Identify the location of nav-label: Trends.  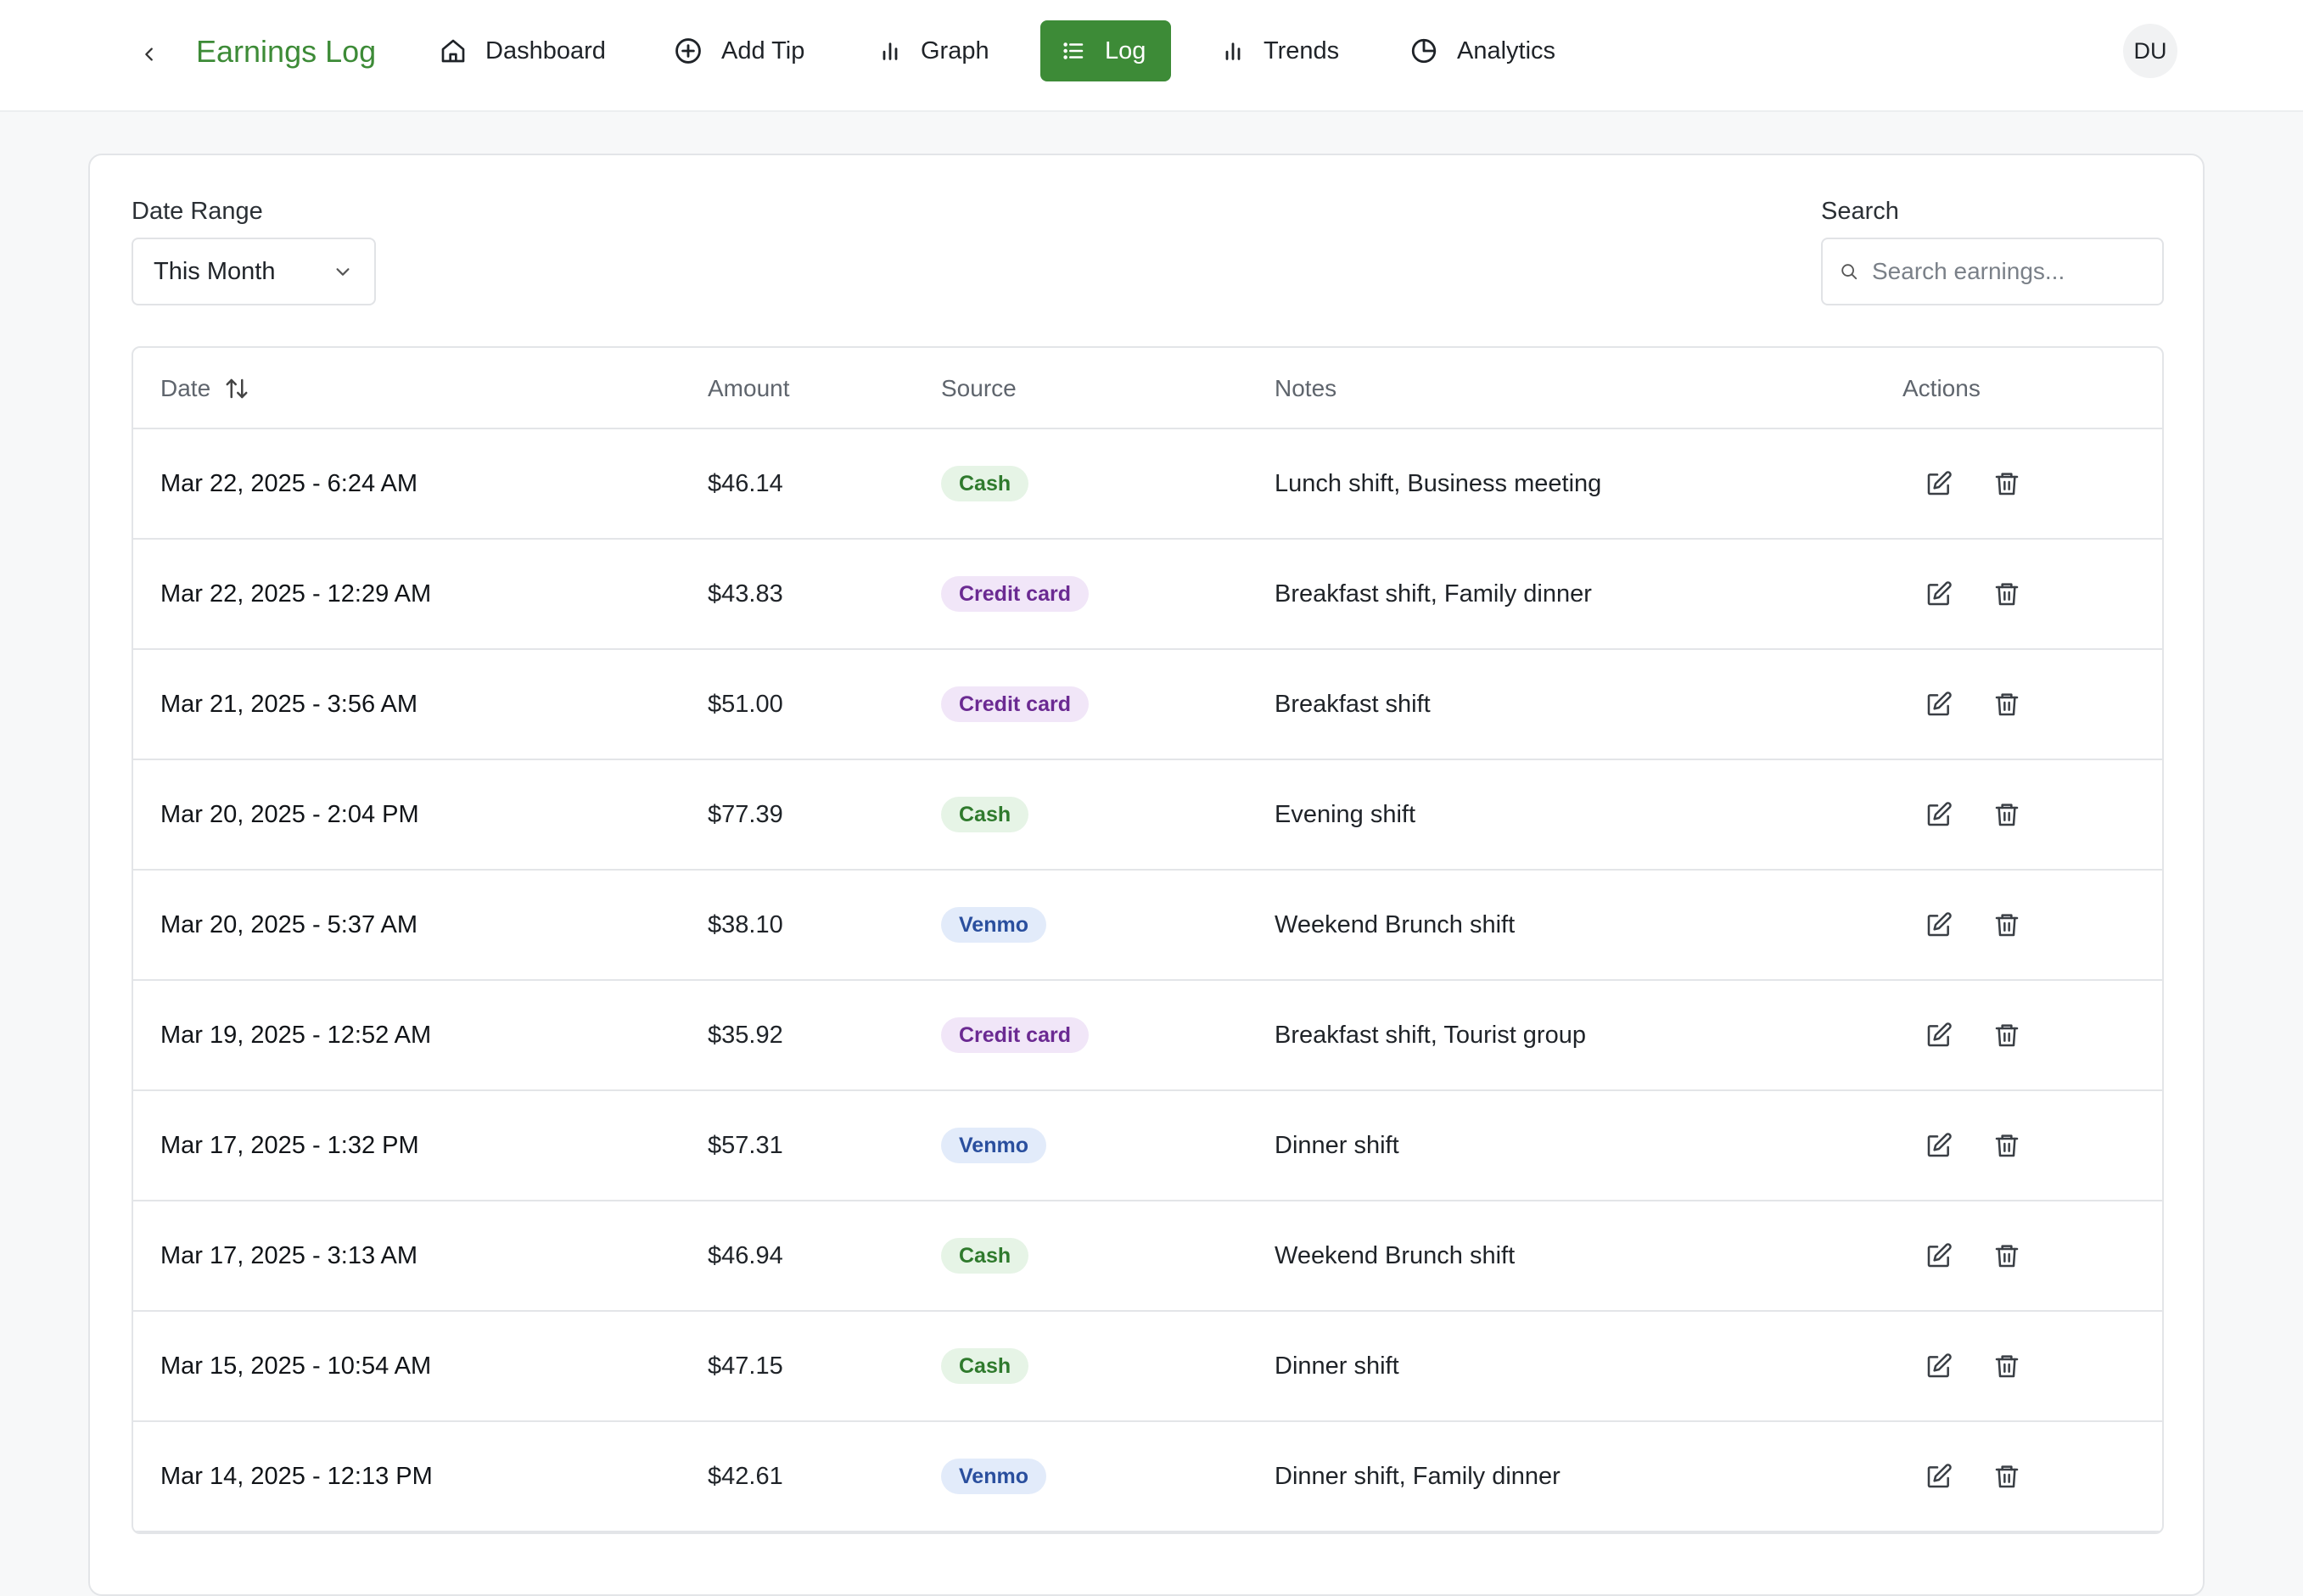
(1302, 50).